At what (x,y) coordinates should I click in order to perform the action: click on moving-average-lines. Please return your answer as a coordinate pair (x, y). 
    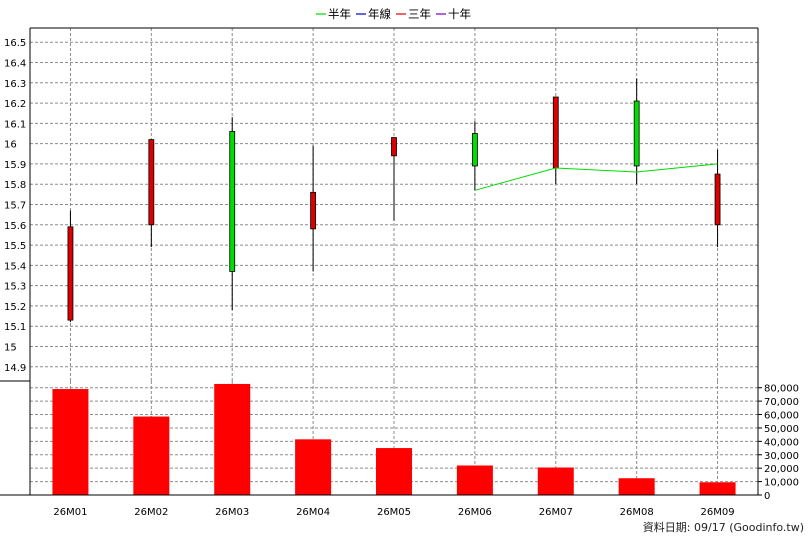
    Looking at the image, I should click on (596, 177).